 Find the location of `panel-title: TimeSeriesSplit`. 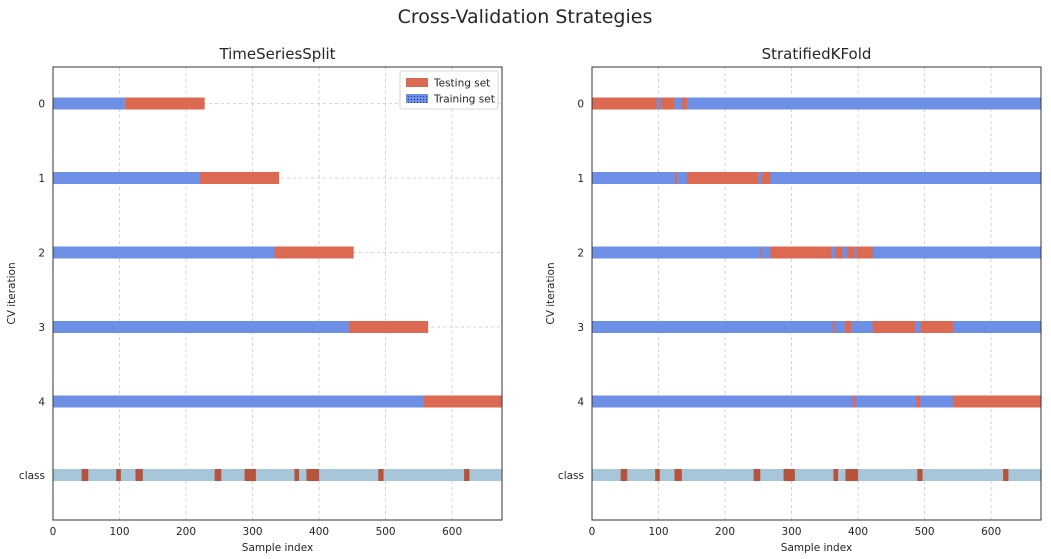

panel-title: TimeSeriesSplit is located at coordinates (276, 54).